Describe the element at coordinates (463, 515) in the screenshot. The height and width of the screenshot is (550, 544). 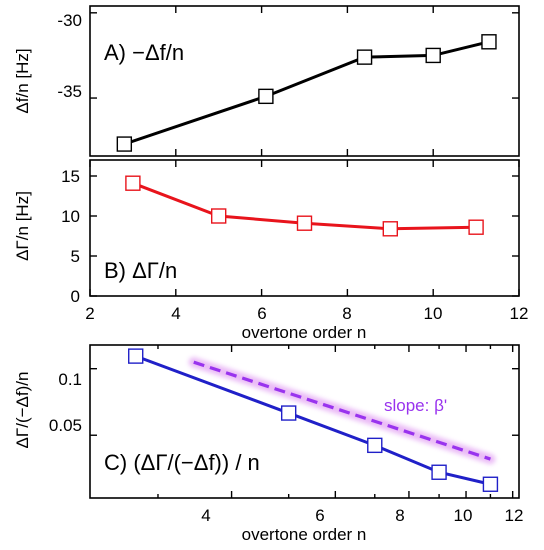
I see `panel-c-xtick-label: 10` at that location.